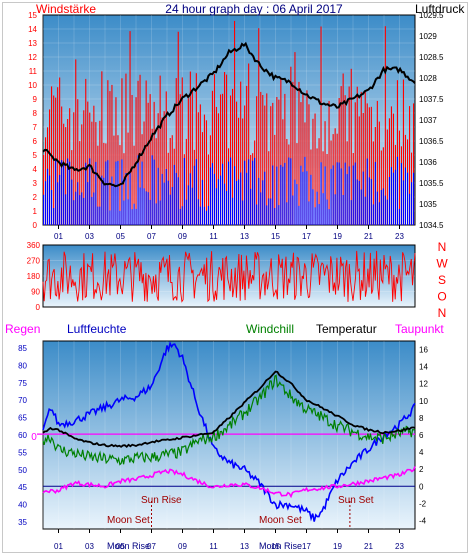 This screenshot has width=470, height=557. I want to click on windchill-line, so click(229, 420).